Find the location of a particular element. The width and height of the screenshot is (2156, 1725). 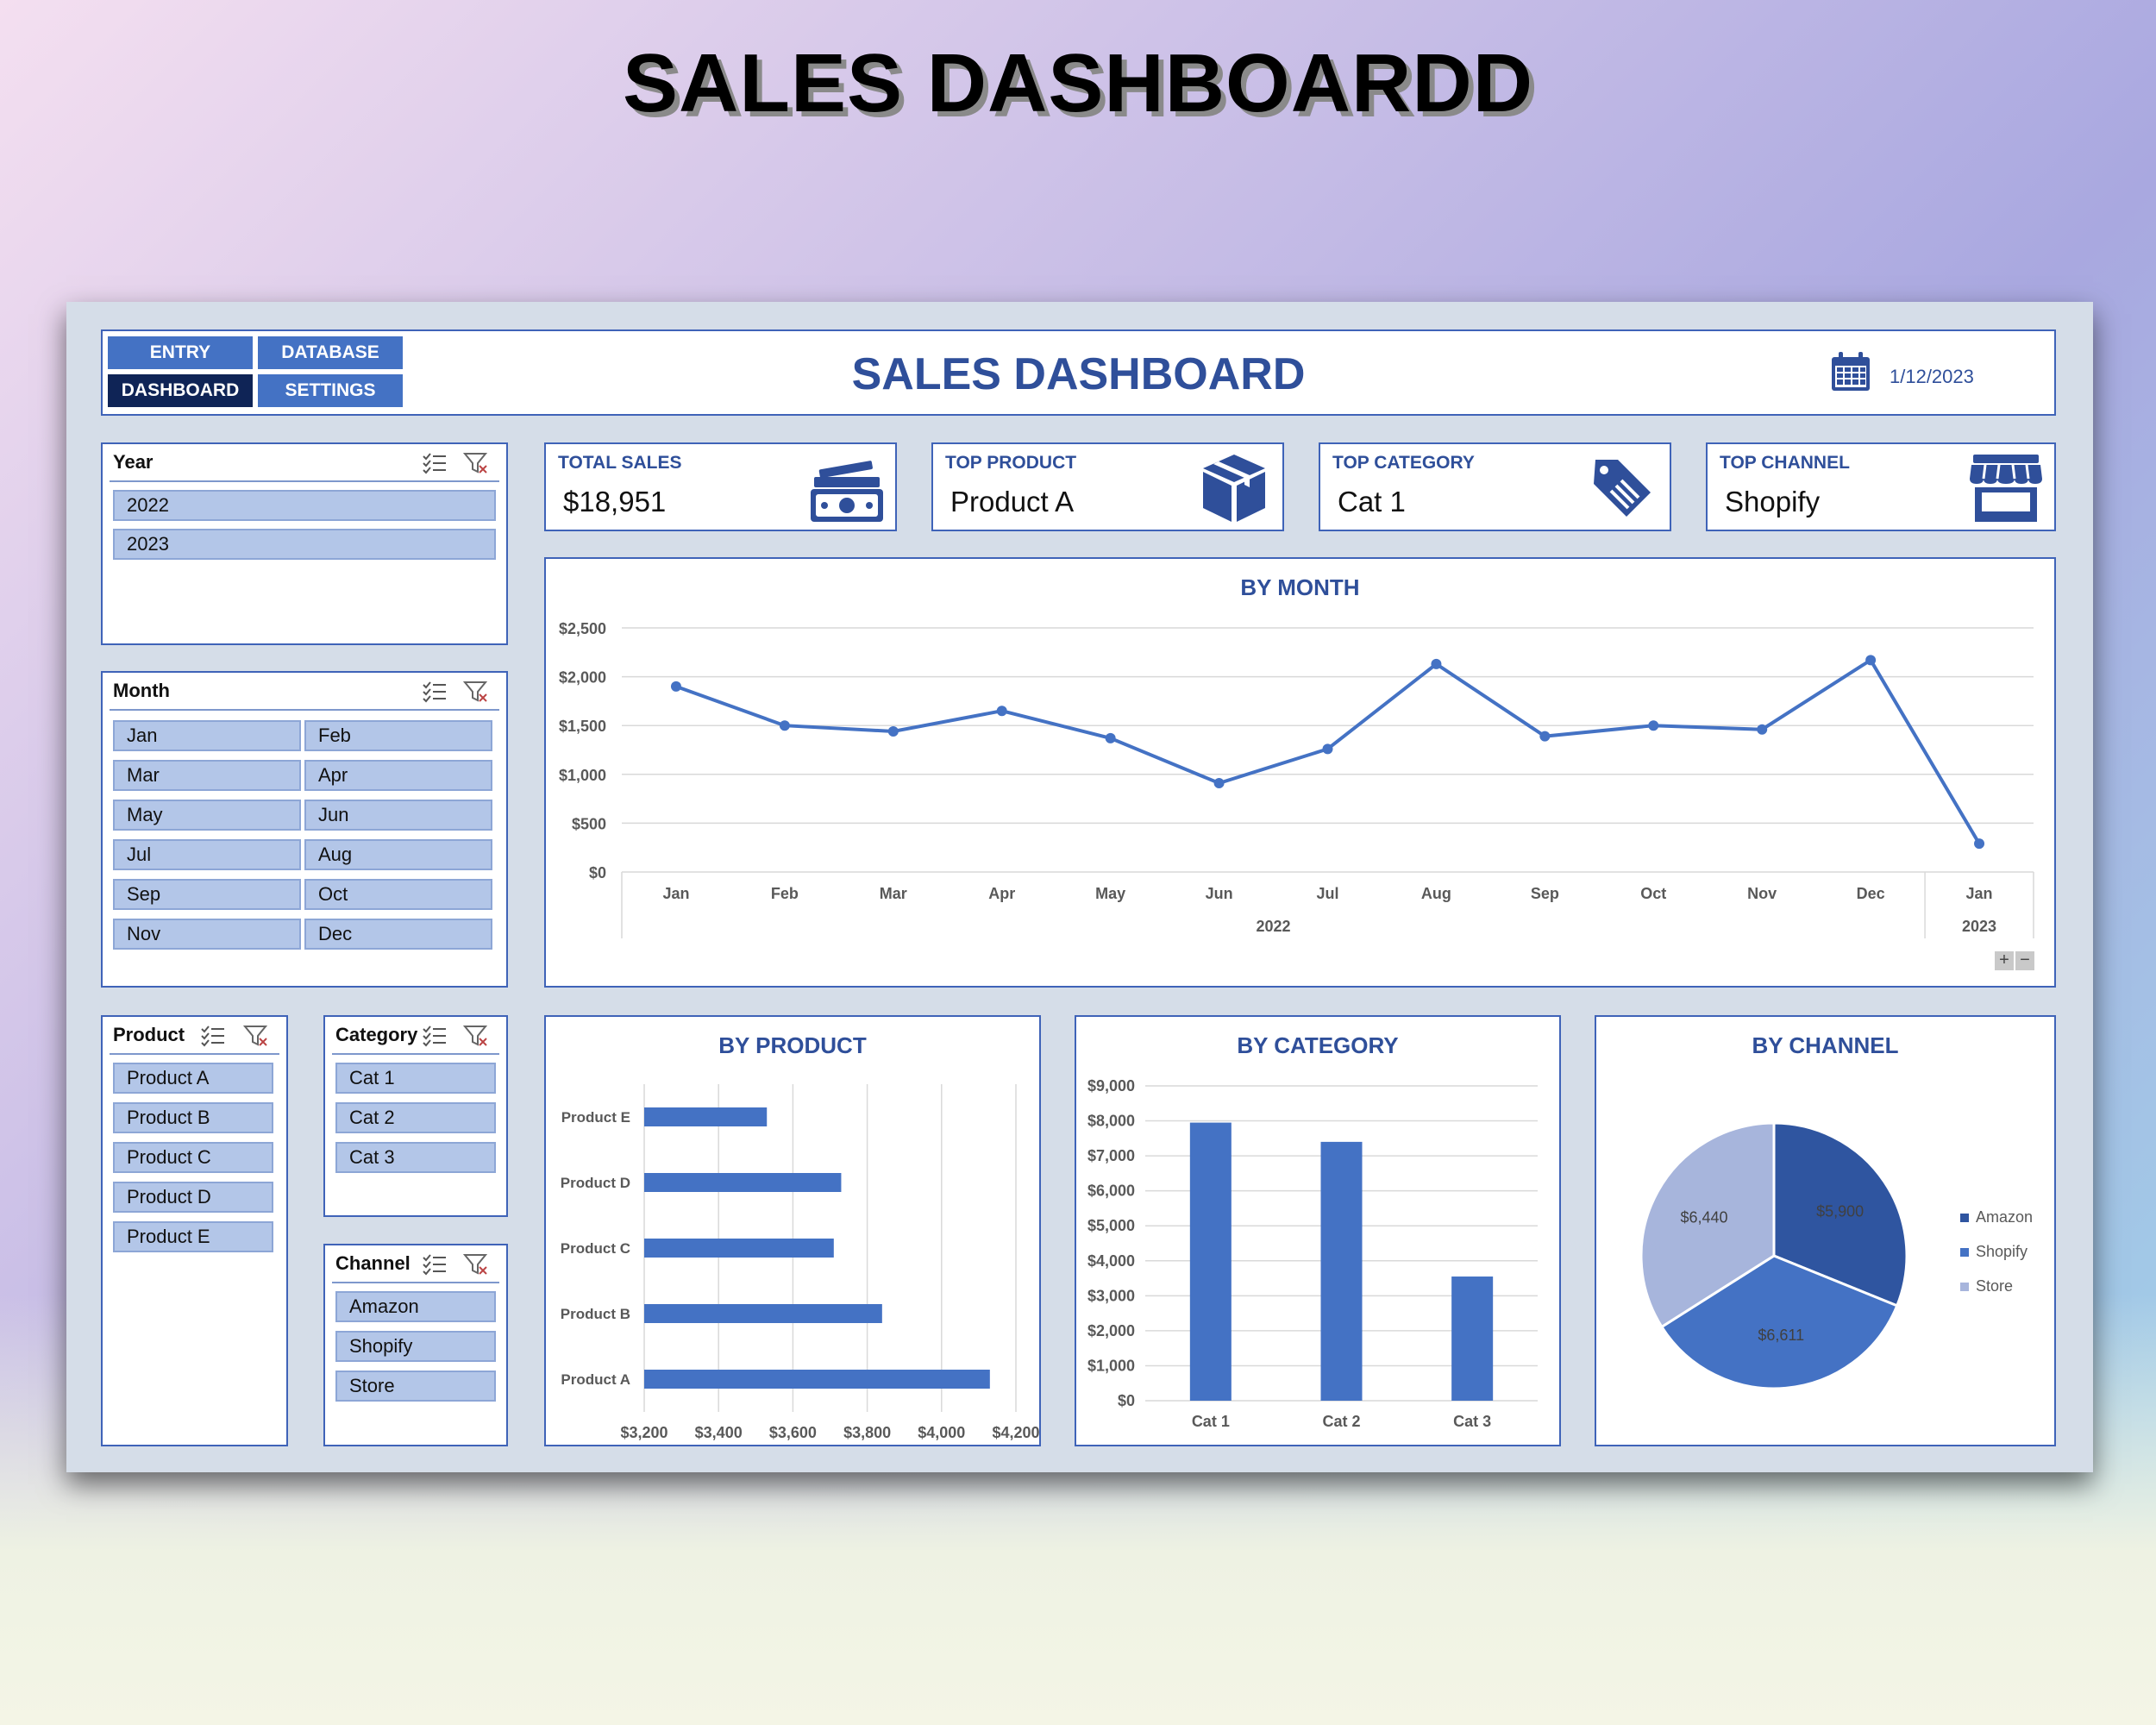

money-icon is located at coordinates (847, 492).